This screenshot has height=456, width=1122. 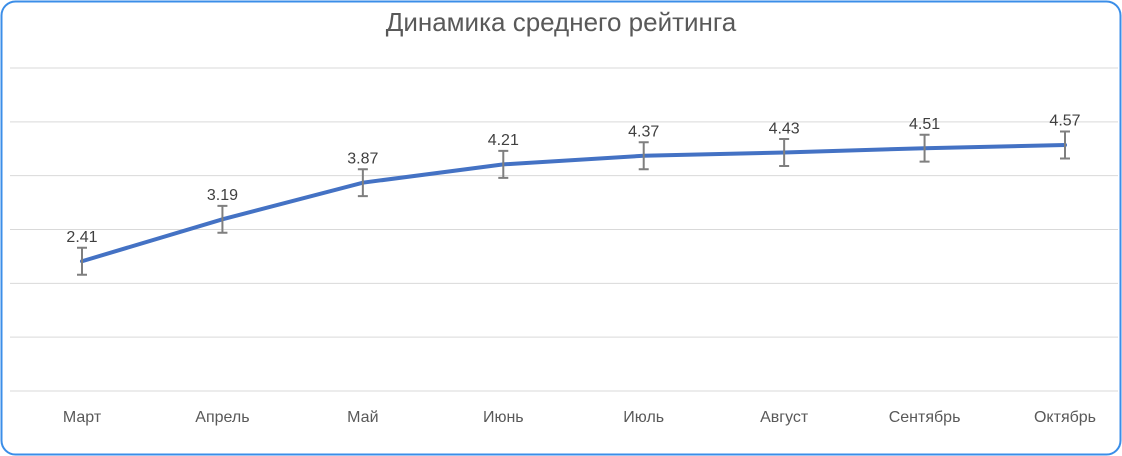 I want to click on data-label: 4.37, so click(x=643, y=132).